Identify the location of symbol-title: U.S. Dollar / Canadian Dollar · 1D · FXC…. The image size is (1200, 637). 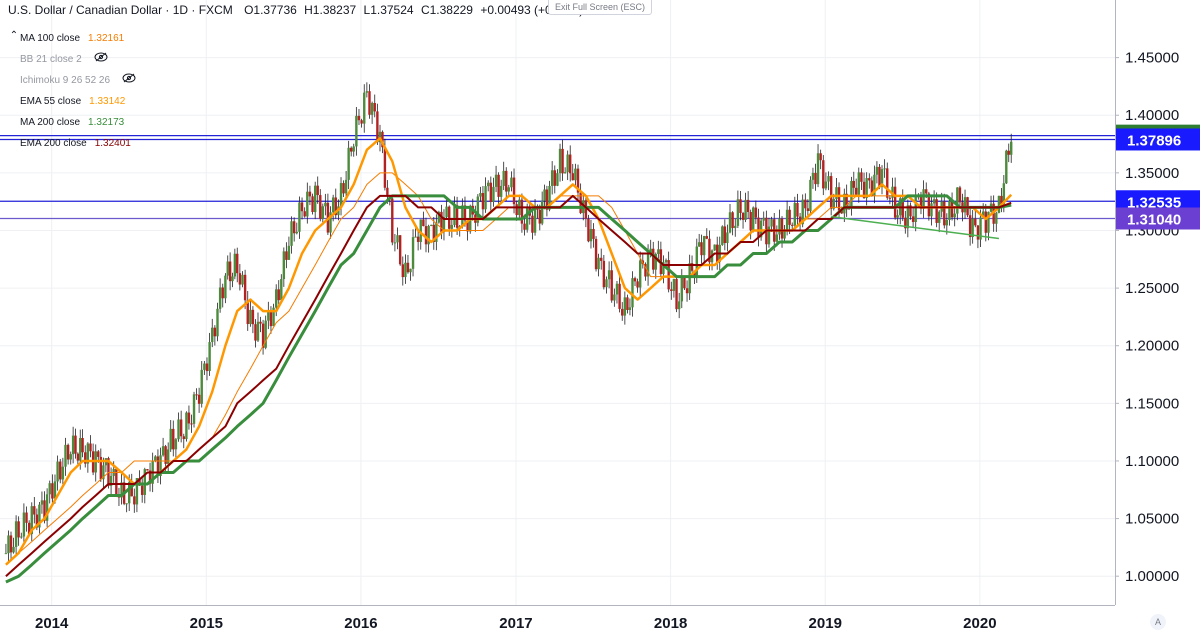
(120, 10).